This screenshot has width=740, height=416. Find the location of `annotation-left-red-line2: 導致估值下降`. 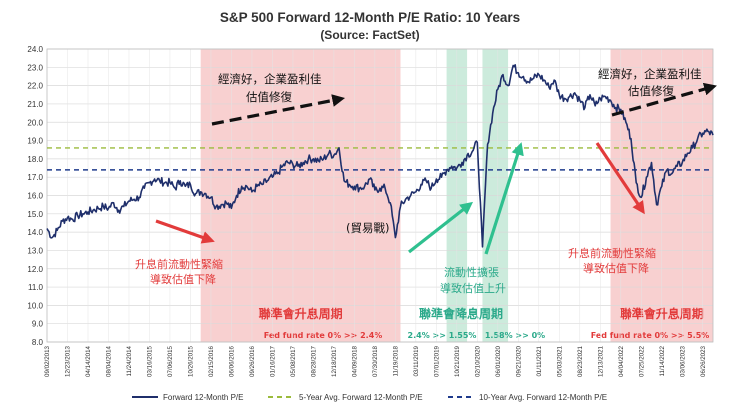

annotation-left-red-line2: 導致估值下降 is located at coordinates (183, 279).